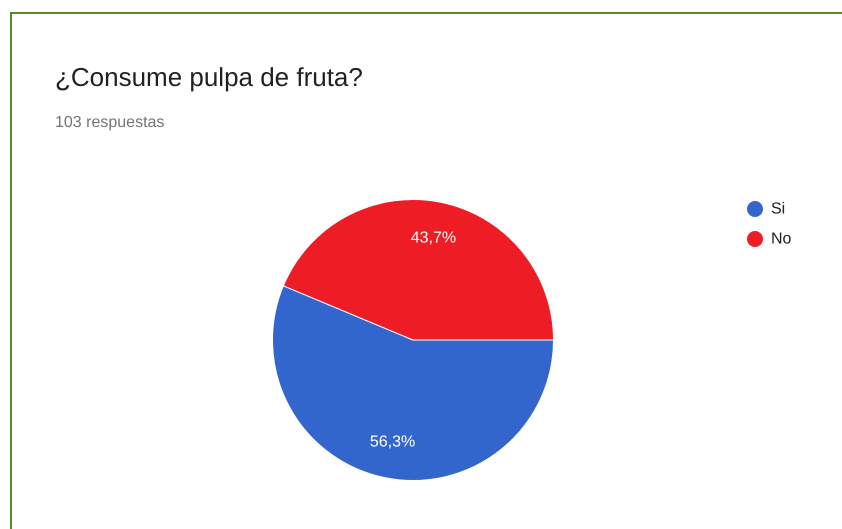 The width and height of the screenshot is (842, 529). Describe the element at coordinates (109, 123) in the screenshot. I see `text: 103 respuestas` at that location.